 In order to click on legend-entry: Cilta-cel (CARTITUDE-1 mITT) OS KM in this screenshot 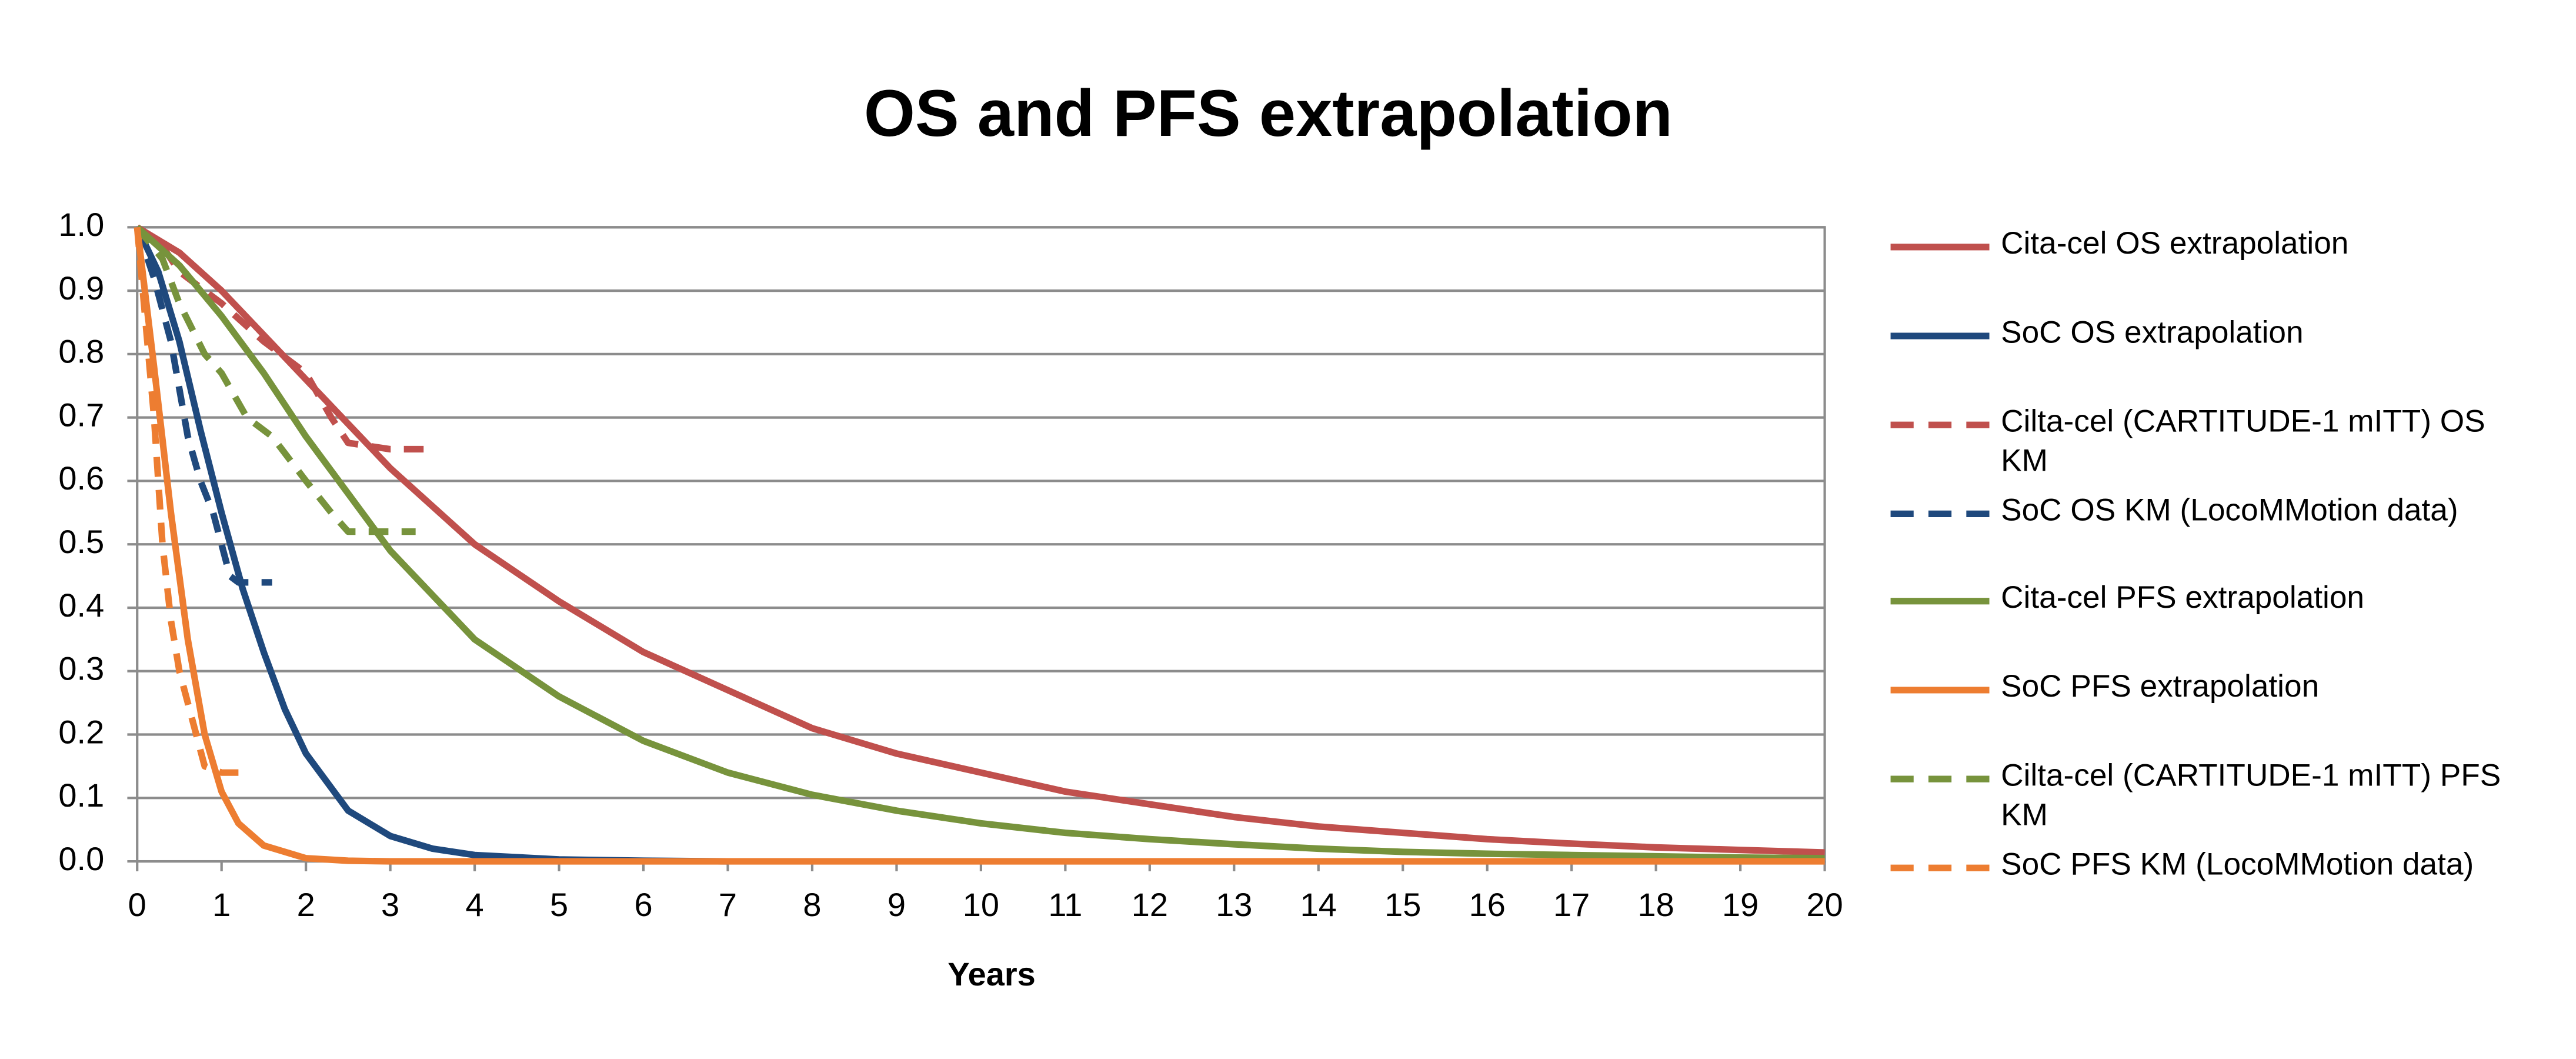, I will do `click(2243, 442)`.